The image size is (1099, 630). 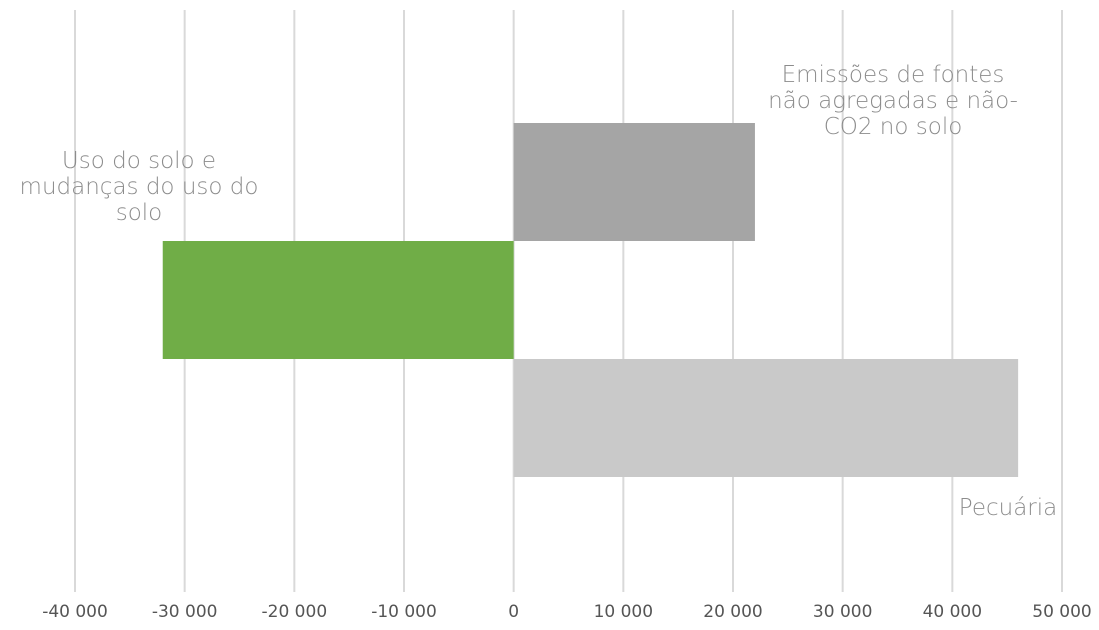 I want to click on x-tick-label: 30 000, so click(x=842, y=612).